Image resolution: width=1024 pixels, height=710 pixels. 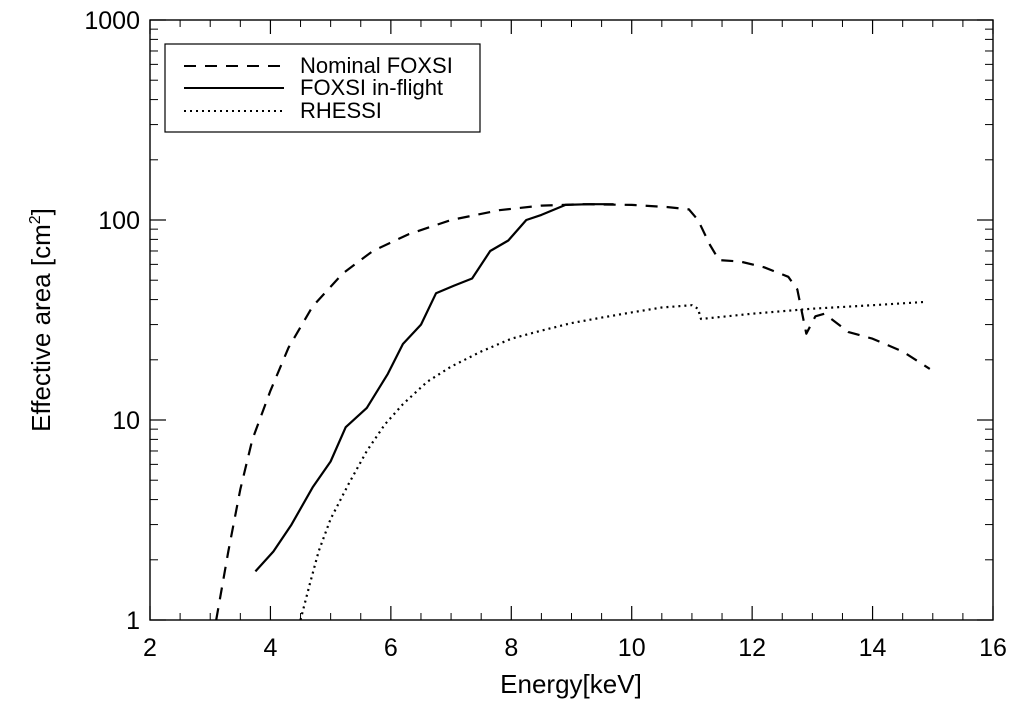 I want to click on x-tick-label: 12, so click(x=752, y=648).